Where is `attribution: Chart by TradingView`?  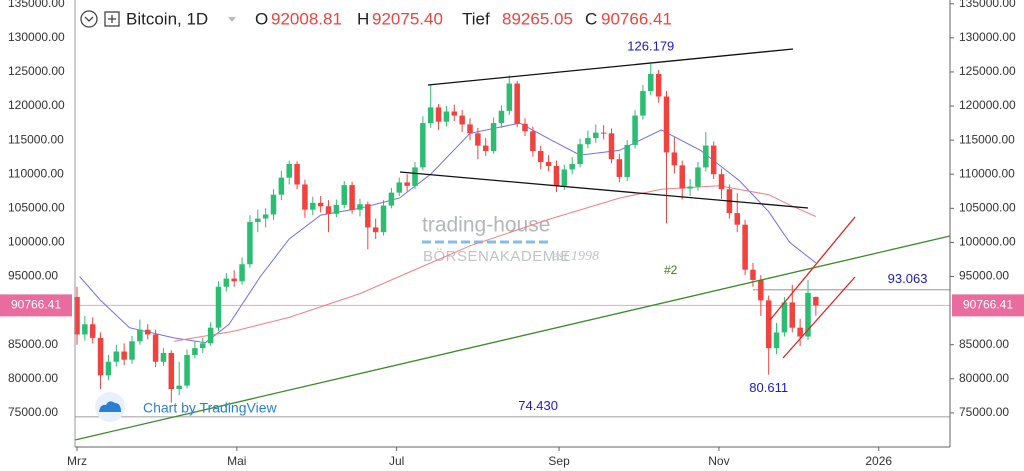 attribution: Chart by TradingView is located at coordinates (186, 407).